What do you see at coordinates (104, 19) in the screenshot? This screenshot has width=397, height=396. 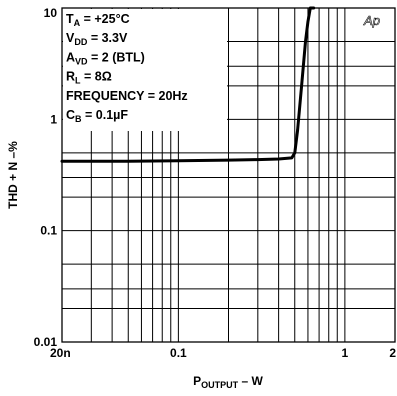 I see `annotation-rest-0: = +25°C` at bounding box center [104, 19].